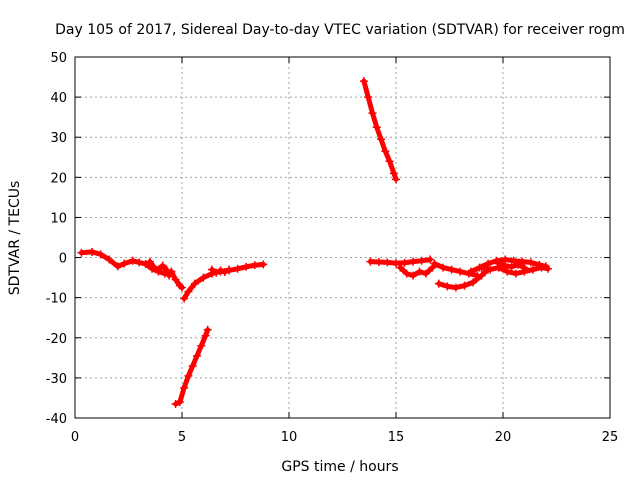 The width and height of the screenshot is (640, 480). I want to click on y-tick-label: 20, so click(58, 178).